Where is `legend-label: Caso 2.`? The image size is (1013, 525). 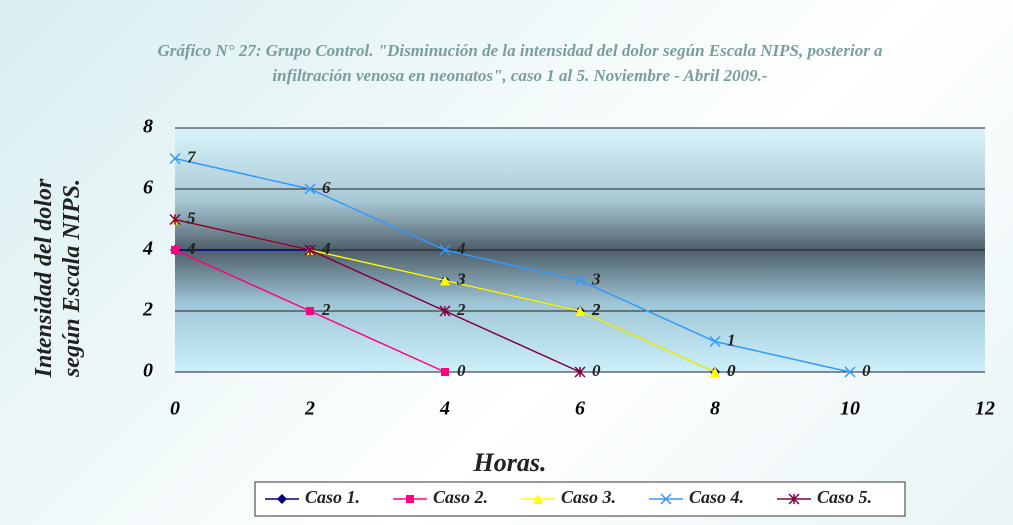 legend-label: Caso 2. is located at coordinates (460, 497).